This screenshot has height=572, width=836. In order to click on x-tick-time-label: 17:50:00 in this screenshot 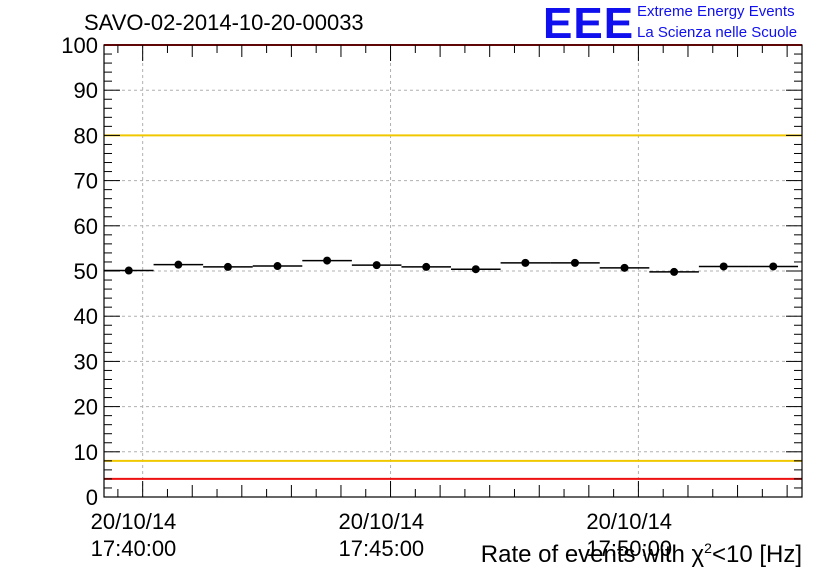, I will do `click(629, 548)`.